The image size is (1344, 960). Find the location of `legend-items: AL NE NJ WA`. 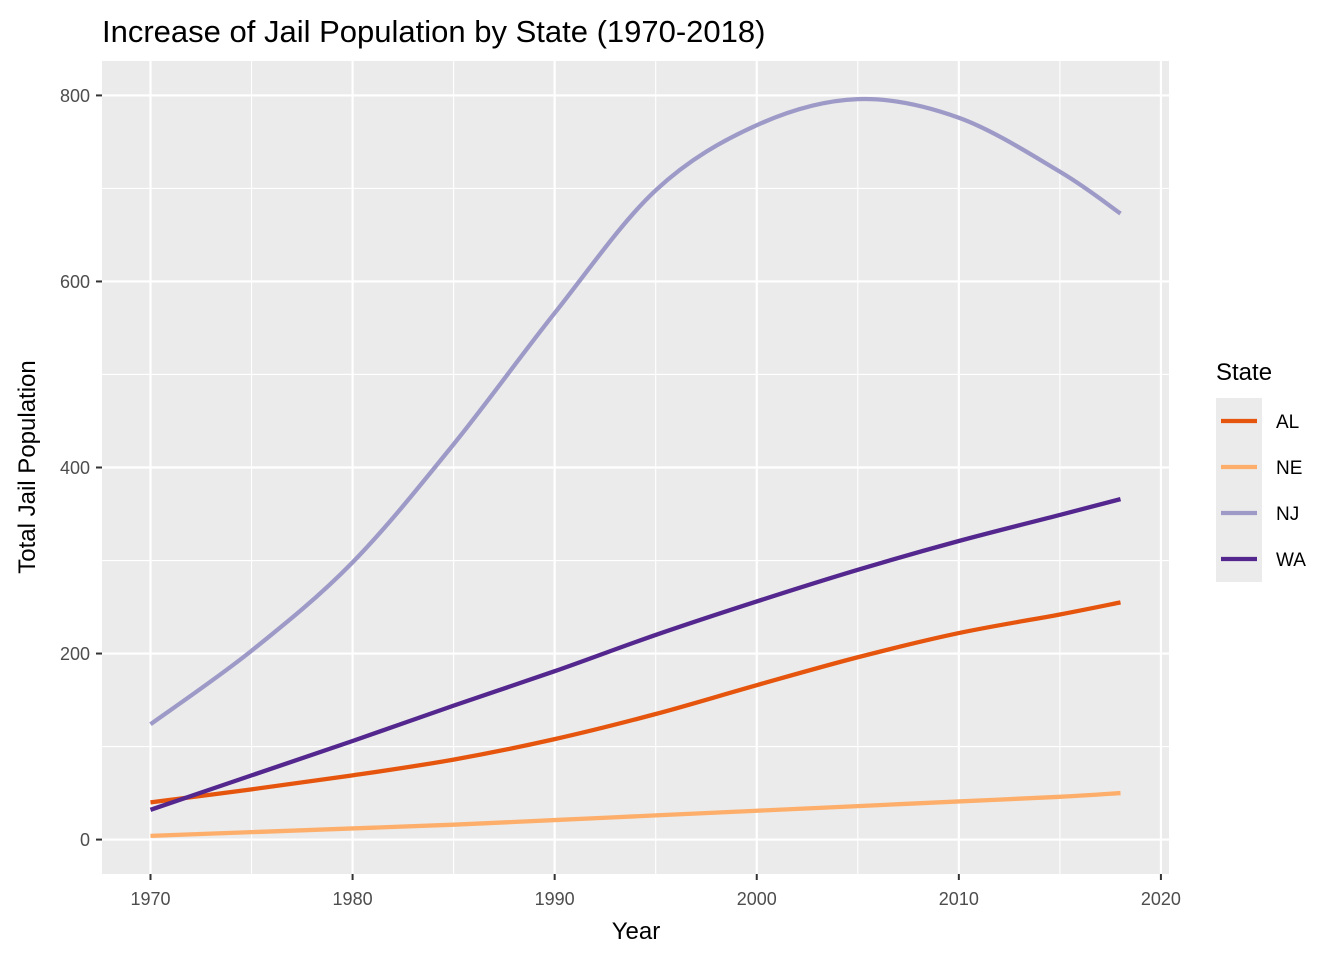

legend-items: AL NE NJ WA is located at coordinates (1261, 490).